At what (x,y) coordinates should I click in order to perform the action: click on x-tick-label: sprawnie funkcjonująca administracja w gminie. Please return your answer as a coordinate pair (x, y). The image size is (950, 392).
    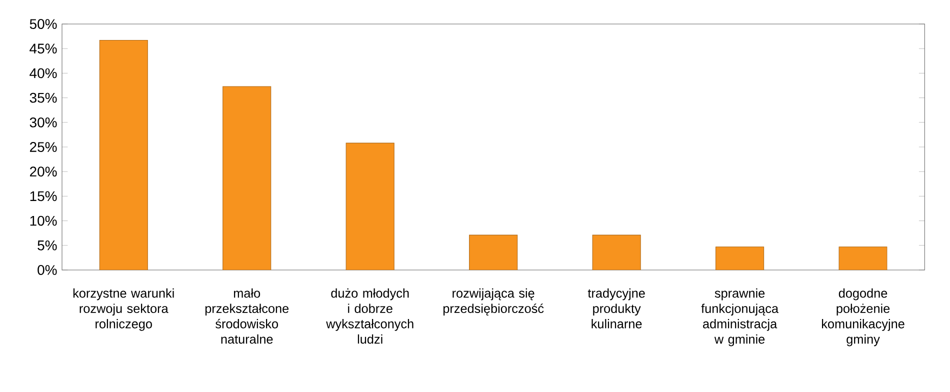
    Looking at the image, I should click on (740, 317).